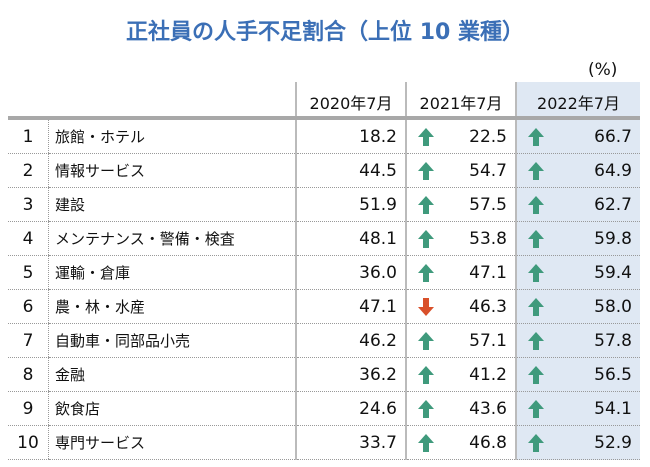  I want to click on cell-2021: 53.8, so click(460, 238).